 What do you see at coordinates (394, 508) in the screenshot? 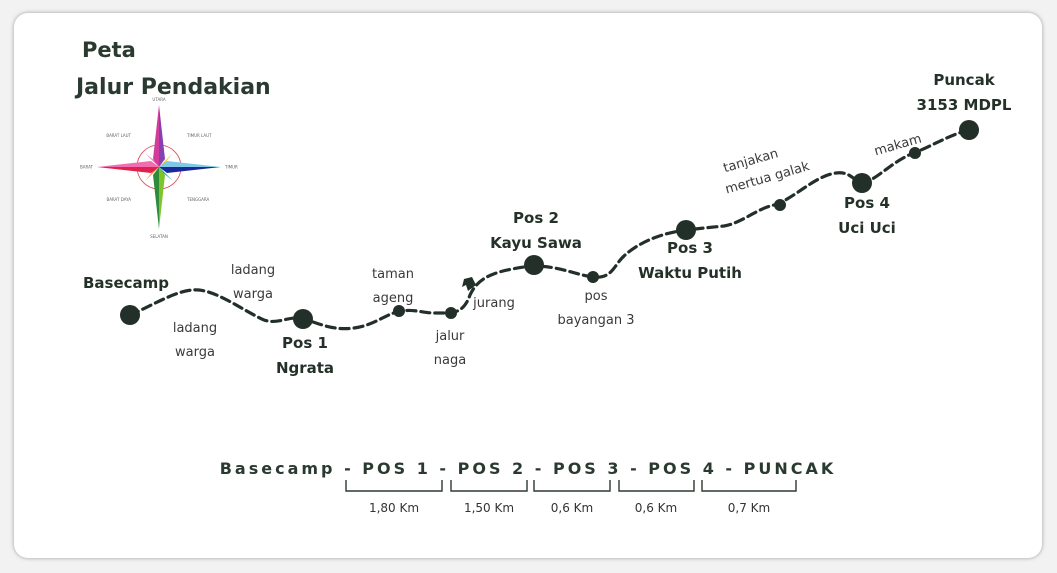
I see `distance-segment-1: 1,80 Km` at bounding box center [394, 508].